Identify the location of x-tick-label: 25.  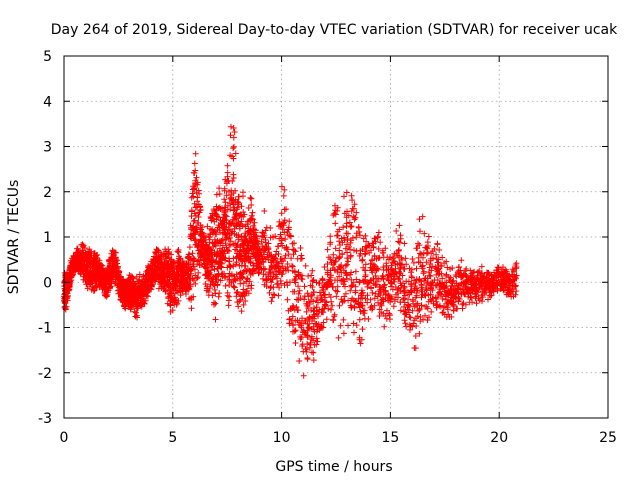
(608, 438).